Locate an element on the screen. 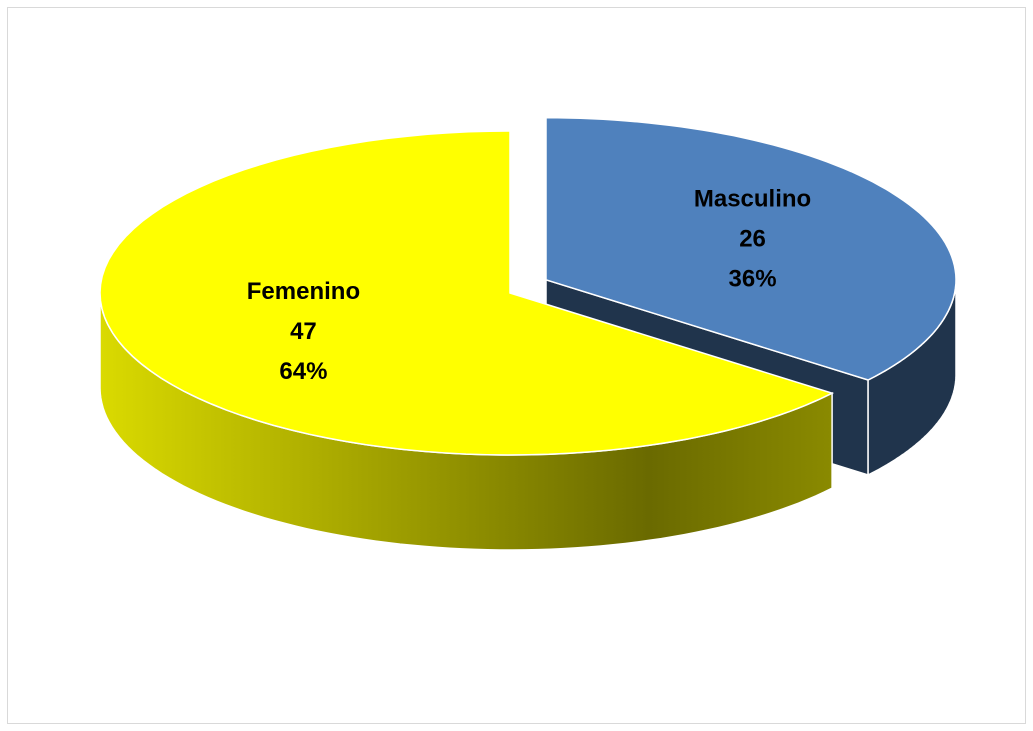 This screenshot has height=731, width=1033. data-label-percent: 36% is located at coordinates (753, 278).